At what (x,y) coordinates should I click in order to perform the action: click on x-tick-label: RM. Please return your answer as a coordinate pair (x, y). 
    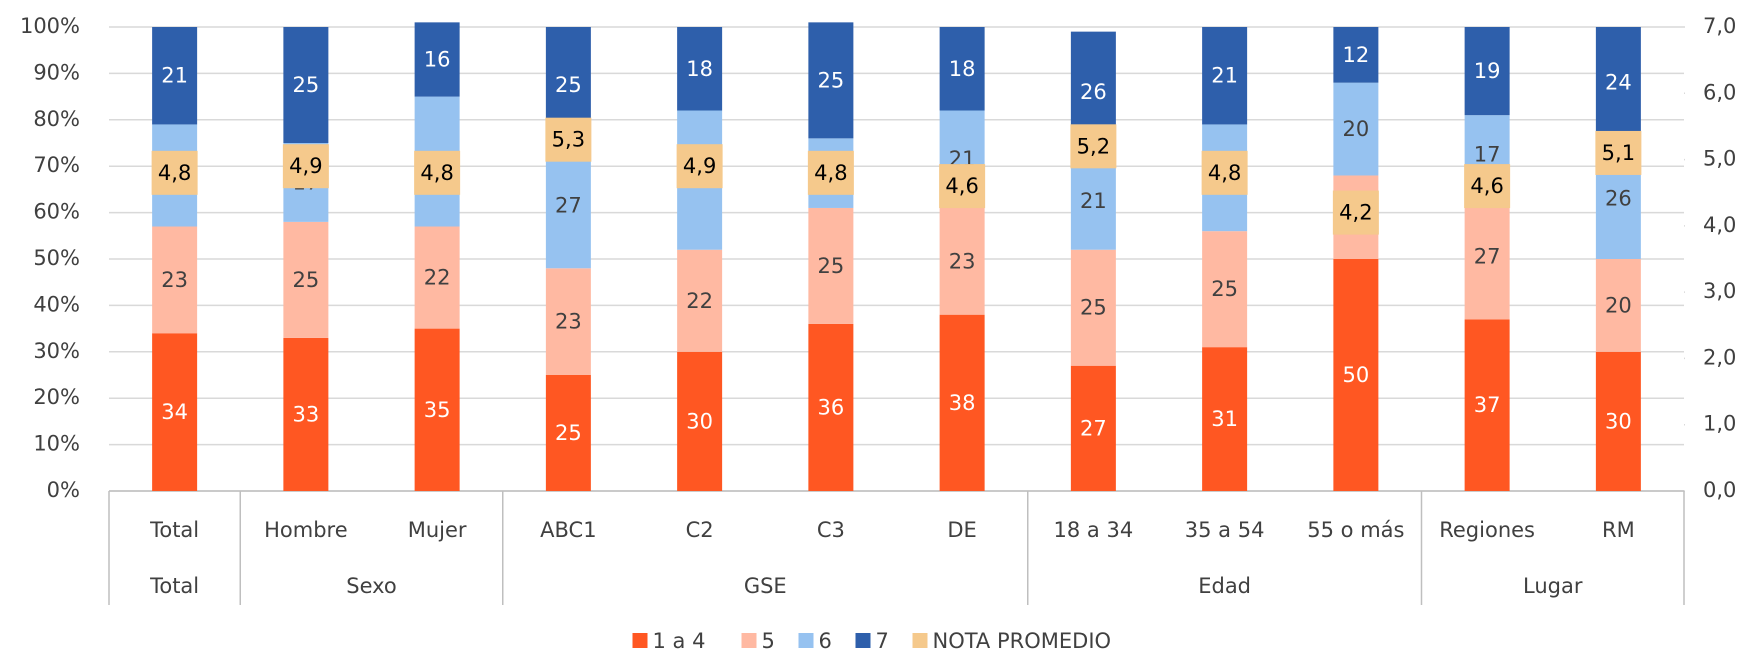
    Looking at the image, I should click on (1618, 530).